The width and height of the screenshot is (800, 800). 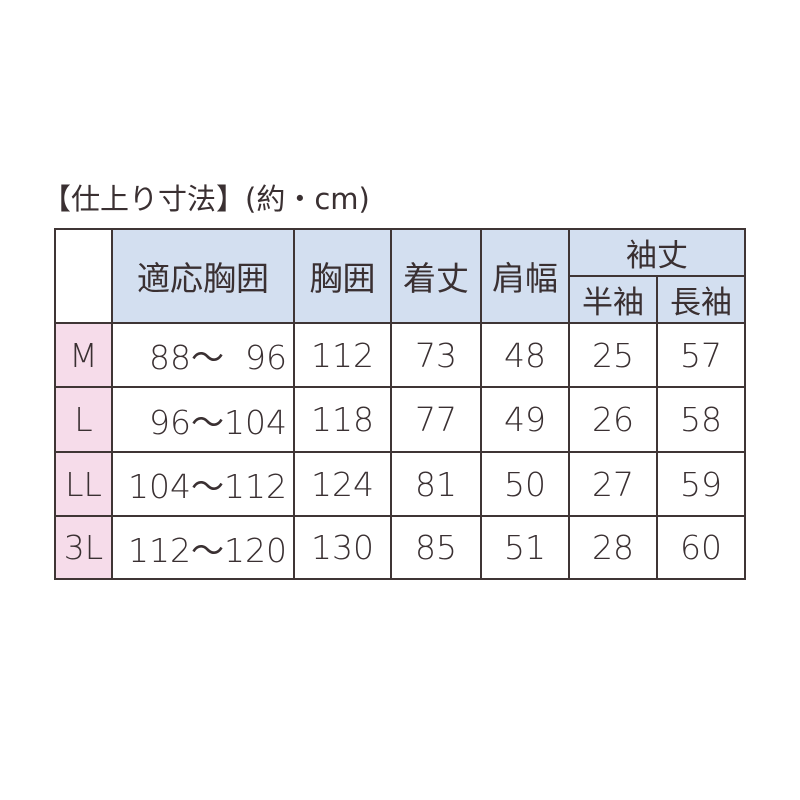 What do you see at coordinates (203, 276) in the screenshot?
I see `header-chest-fit: 適応胸囲` at bounding box center [203, 276].